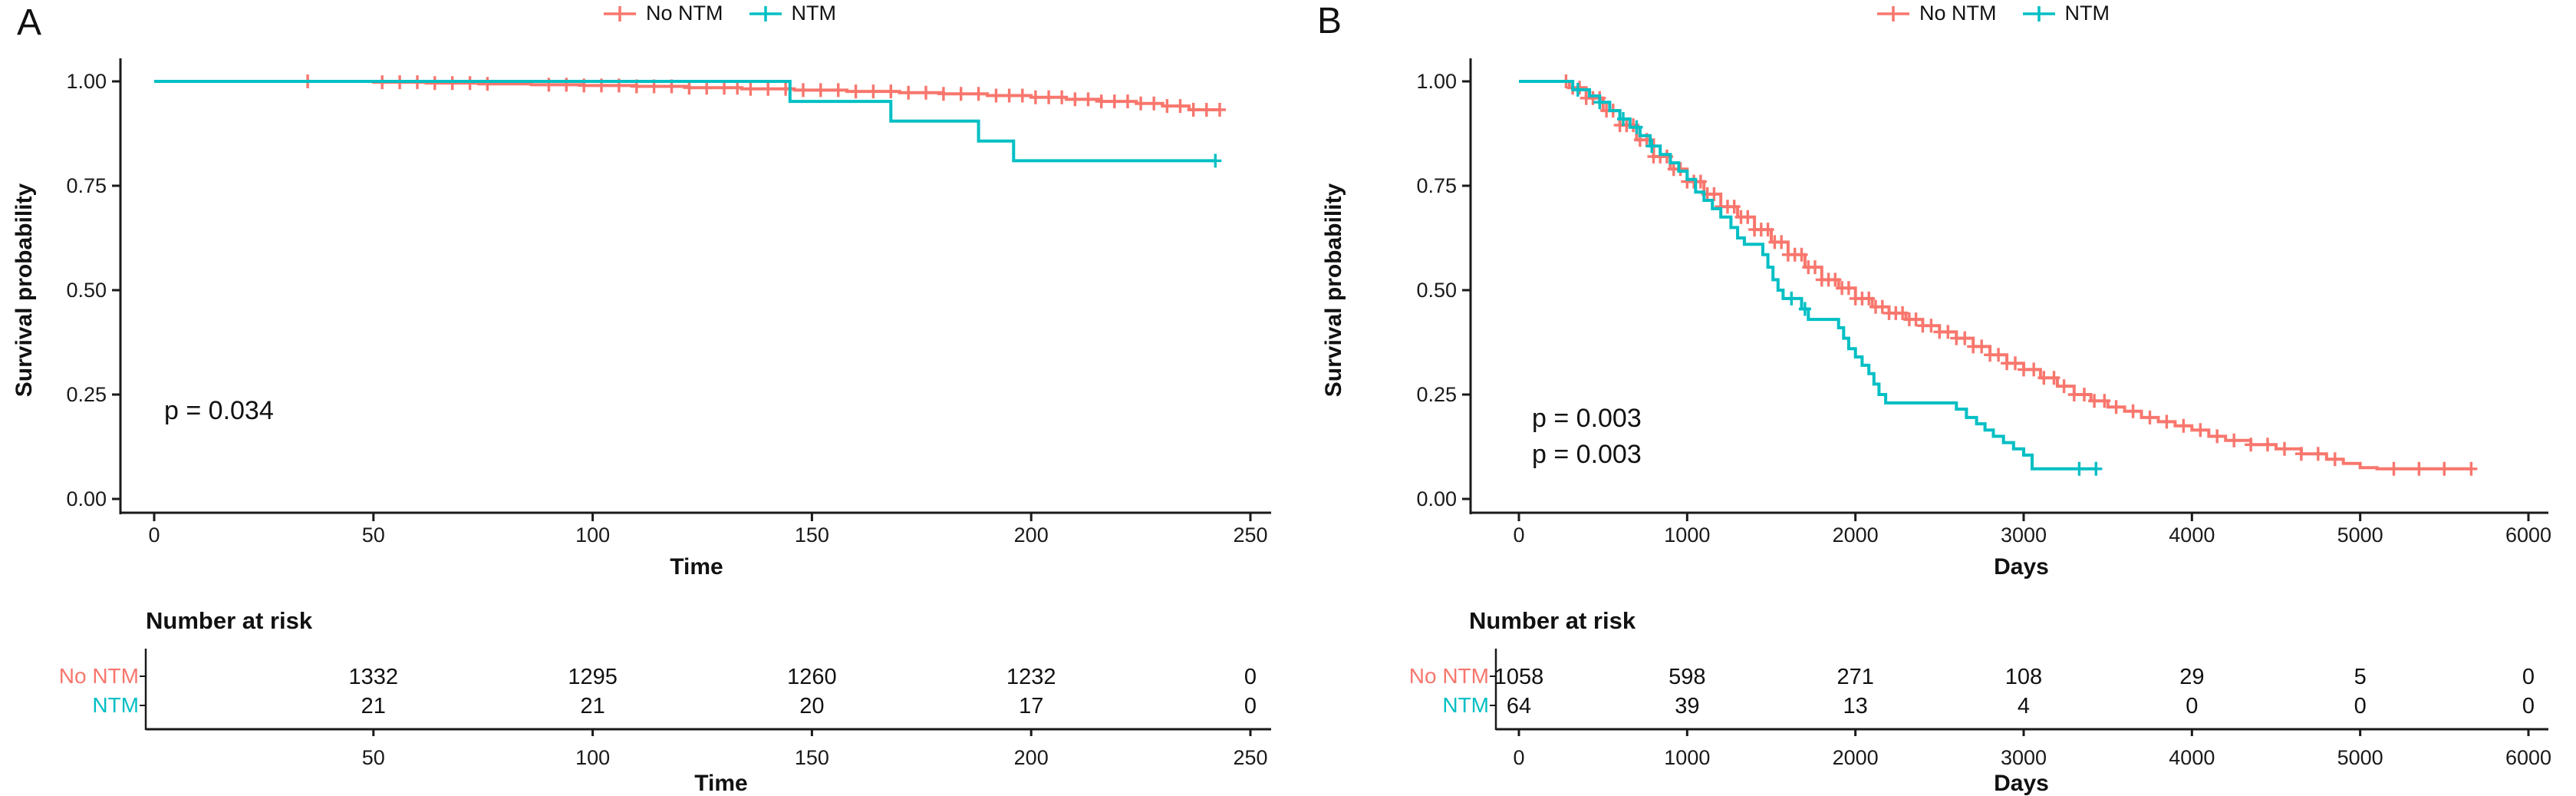 Image resolution: width=2576 pixels, height=796 pixels. Describe the element at coordinates (373, 757) in the screenshot. I see `risk-table-x-tick-label: 50` at that location.